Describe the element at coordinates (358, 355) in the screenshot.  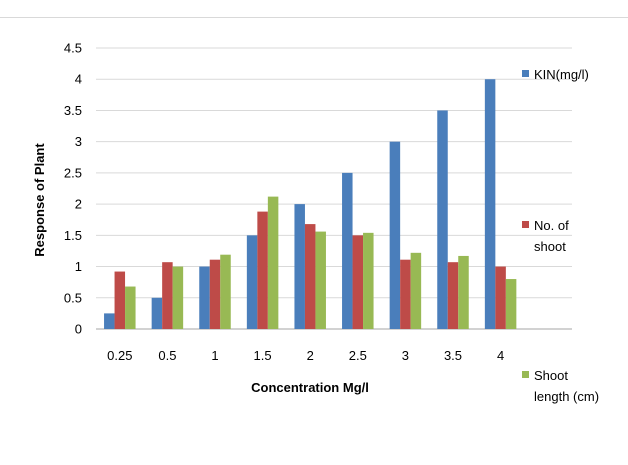
I see `x-tick-label: 2.5` at that location.